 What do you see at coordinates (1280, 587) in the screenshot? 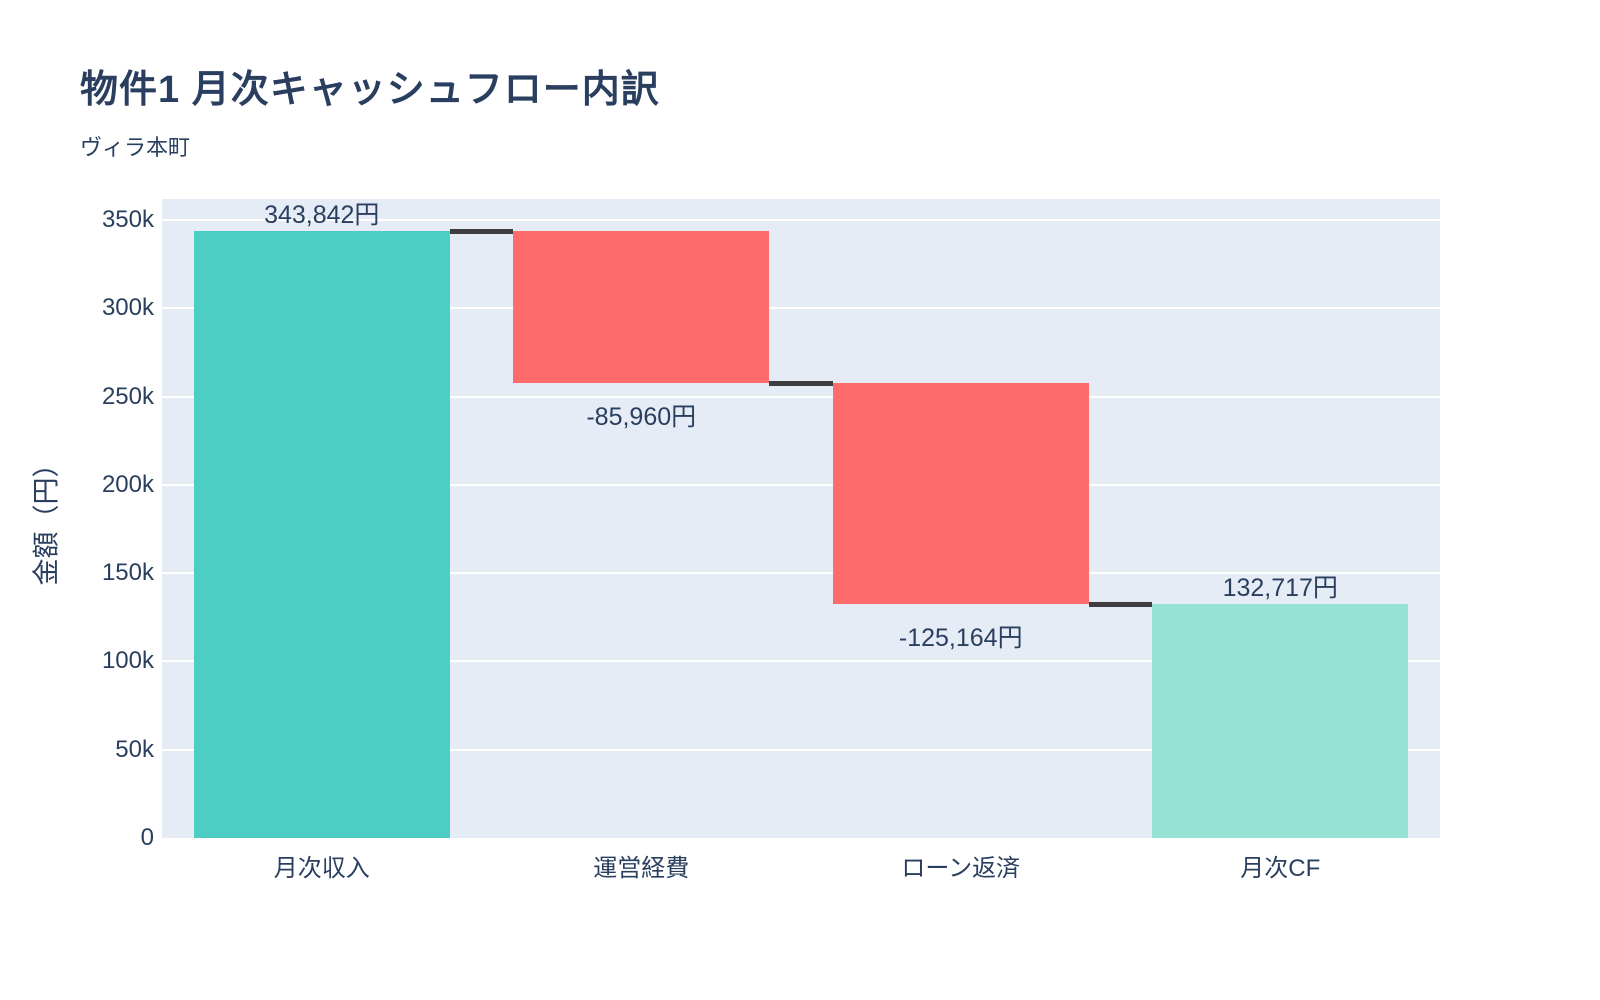
I see `bar-value-label-月次CF: 132,717円` at bounding box center [1280, 587].